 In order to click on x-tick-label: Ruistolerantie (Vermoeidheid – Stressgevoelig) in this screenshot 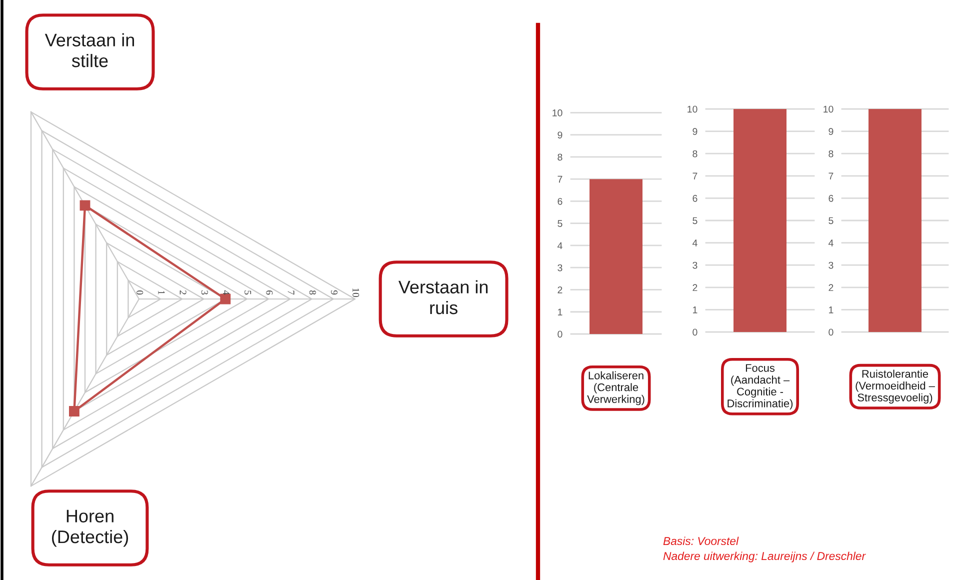, I will do `click(895, 387)`.